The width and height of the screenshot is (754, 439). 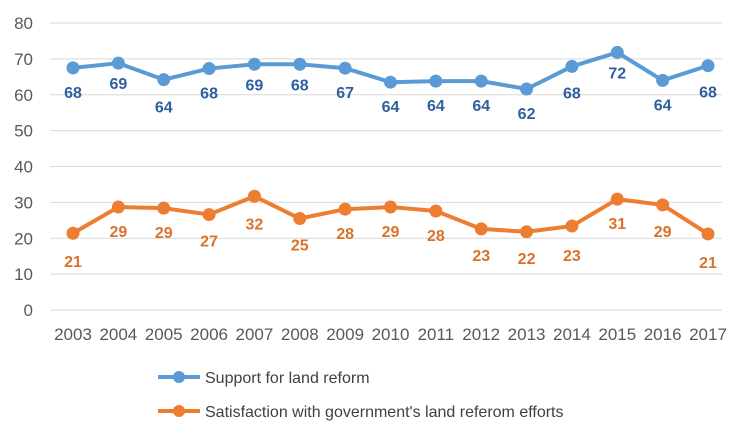 What do you see at coordinates (527, 334) in the screenshot?
I see `x-tick-label: 2013` at bounding box center [527, 334].